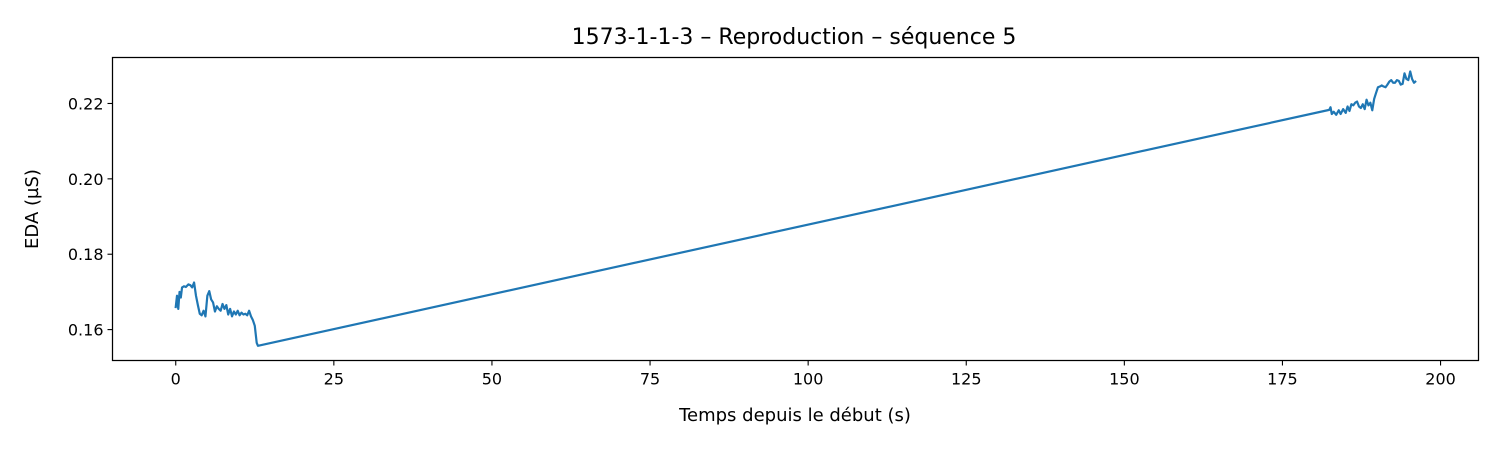  Describe the element at coordinates (1282, 379) in the screenshot. I see `x-tick-label: 175` at that location.